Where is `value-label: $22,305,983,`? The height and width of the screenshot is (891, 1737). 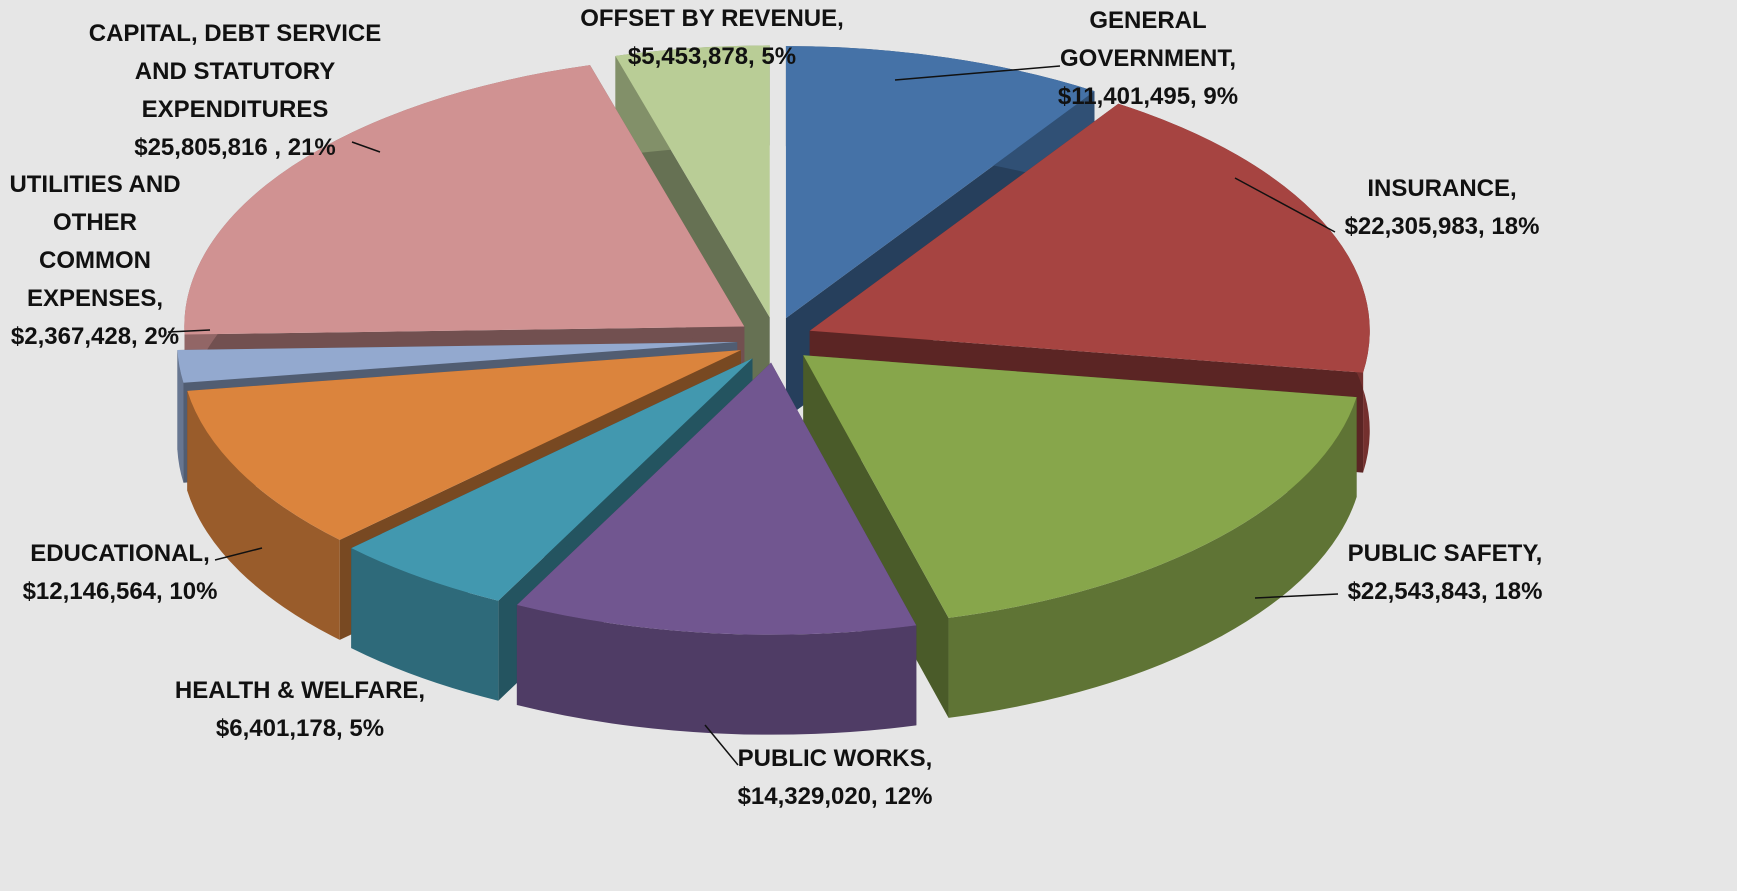 value-label: $22,305,983, is located at coordinates (1414, 226).